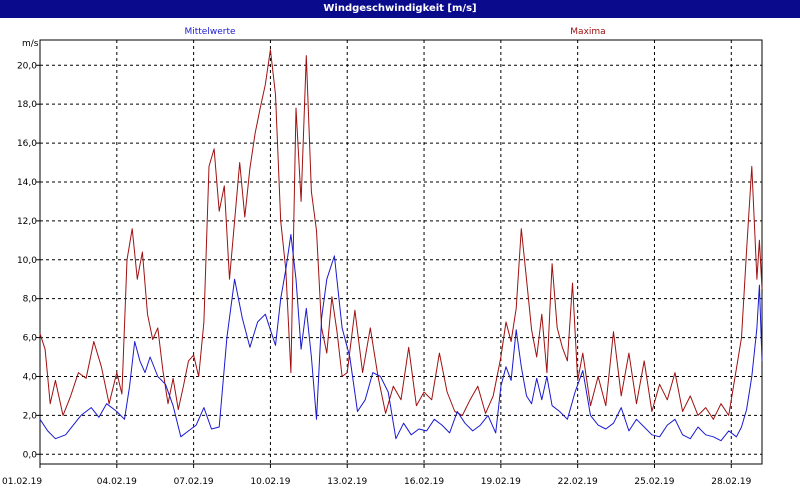 This screenshot has height=500, width=800. What do you see at coordinates (400, 9) in the screenshot?
I see `window-title: Windgeschwindigkeit [m/s]` at bounding box center [400, 9].